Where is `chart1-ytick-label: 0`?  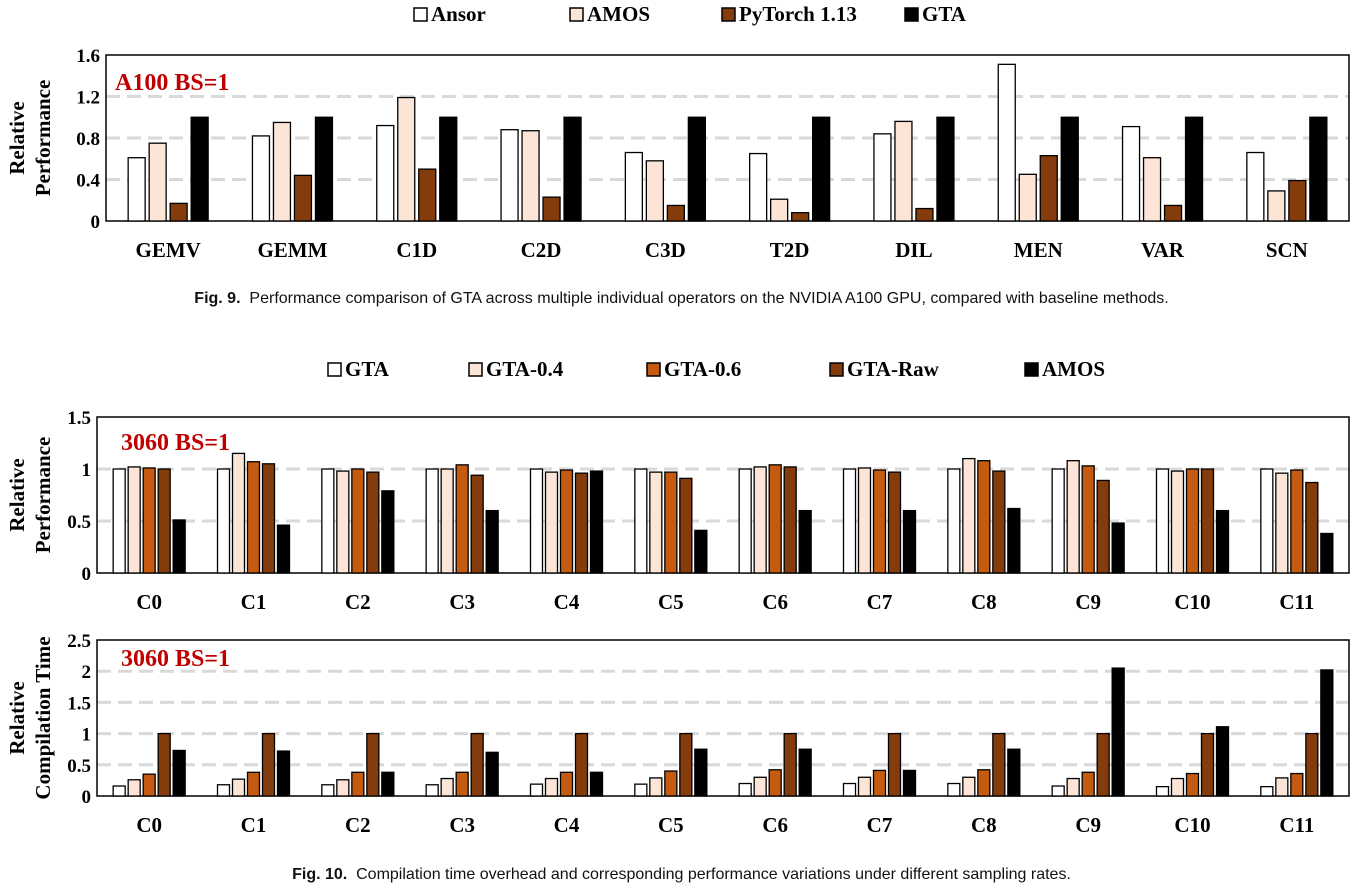
chart1-ytick-label: 0 is located at coordinates (87, 574).